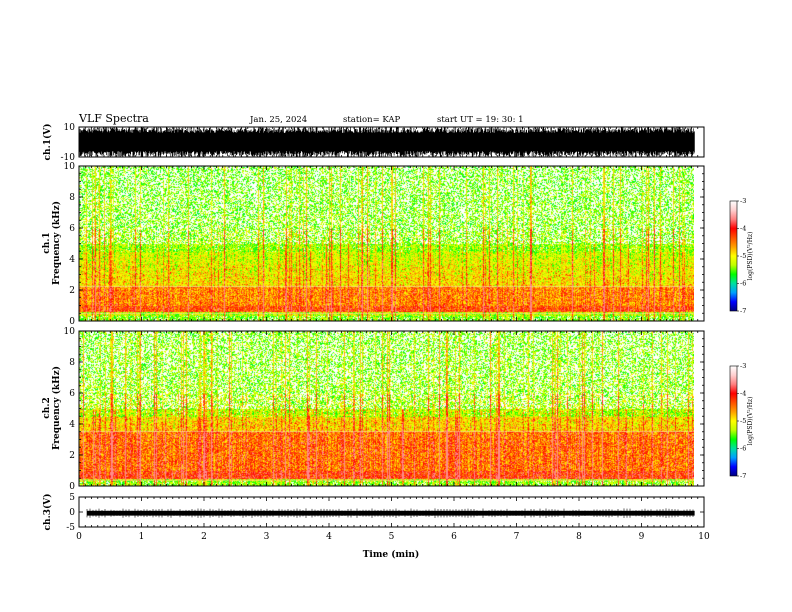  What do you see at coordinates (704, 537) in the screenshot?
I see `x-tick-label: 10` at bounding box center [704, 537].